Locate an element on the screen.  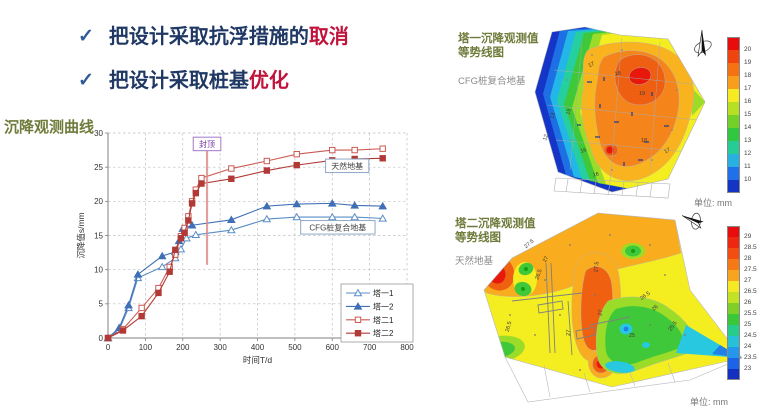
svg-text: 19 is located at coordinates (642, 94).